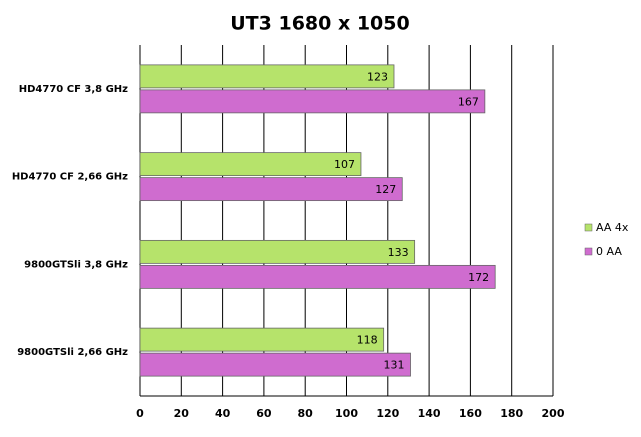 The width and height of the screenshot is (641, 437). What do you see at coordinates (76, 264) in the screenshot?
I see `y-tick-label: 9800GTSli 3,8 GHz` at bounding box center [76, 264].